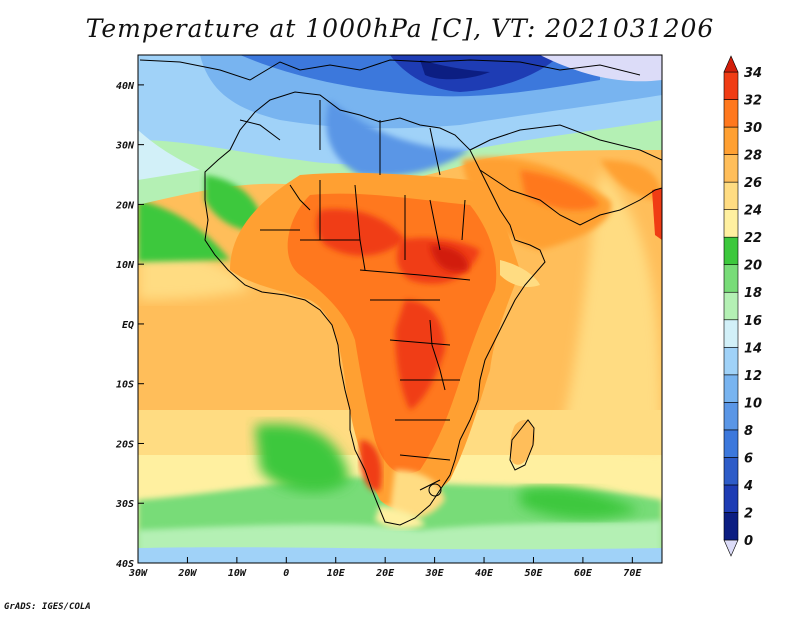  I want to click on y-tick-label: 30S, so click(124, 504).